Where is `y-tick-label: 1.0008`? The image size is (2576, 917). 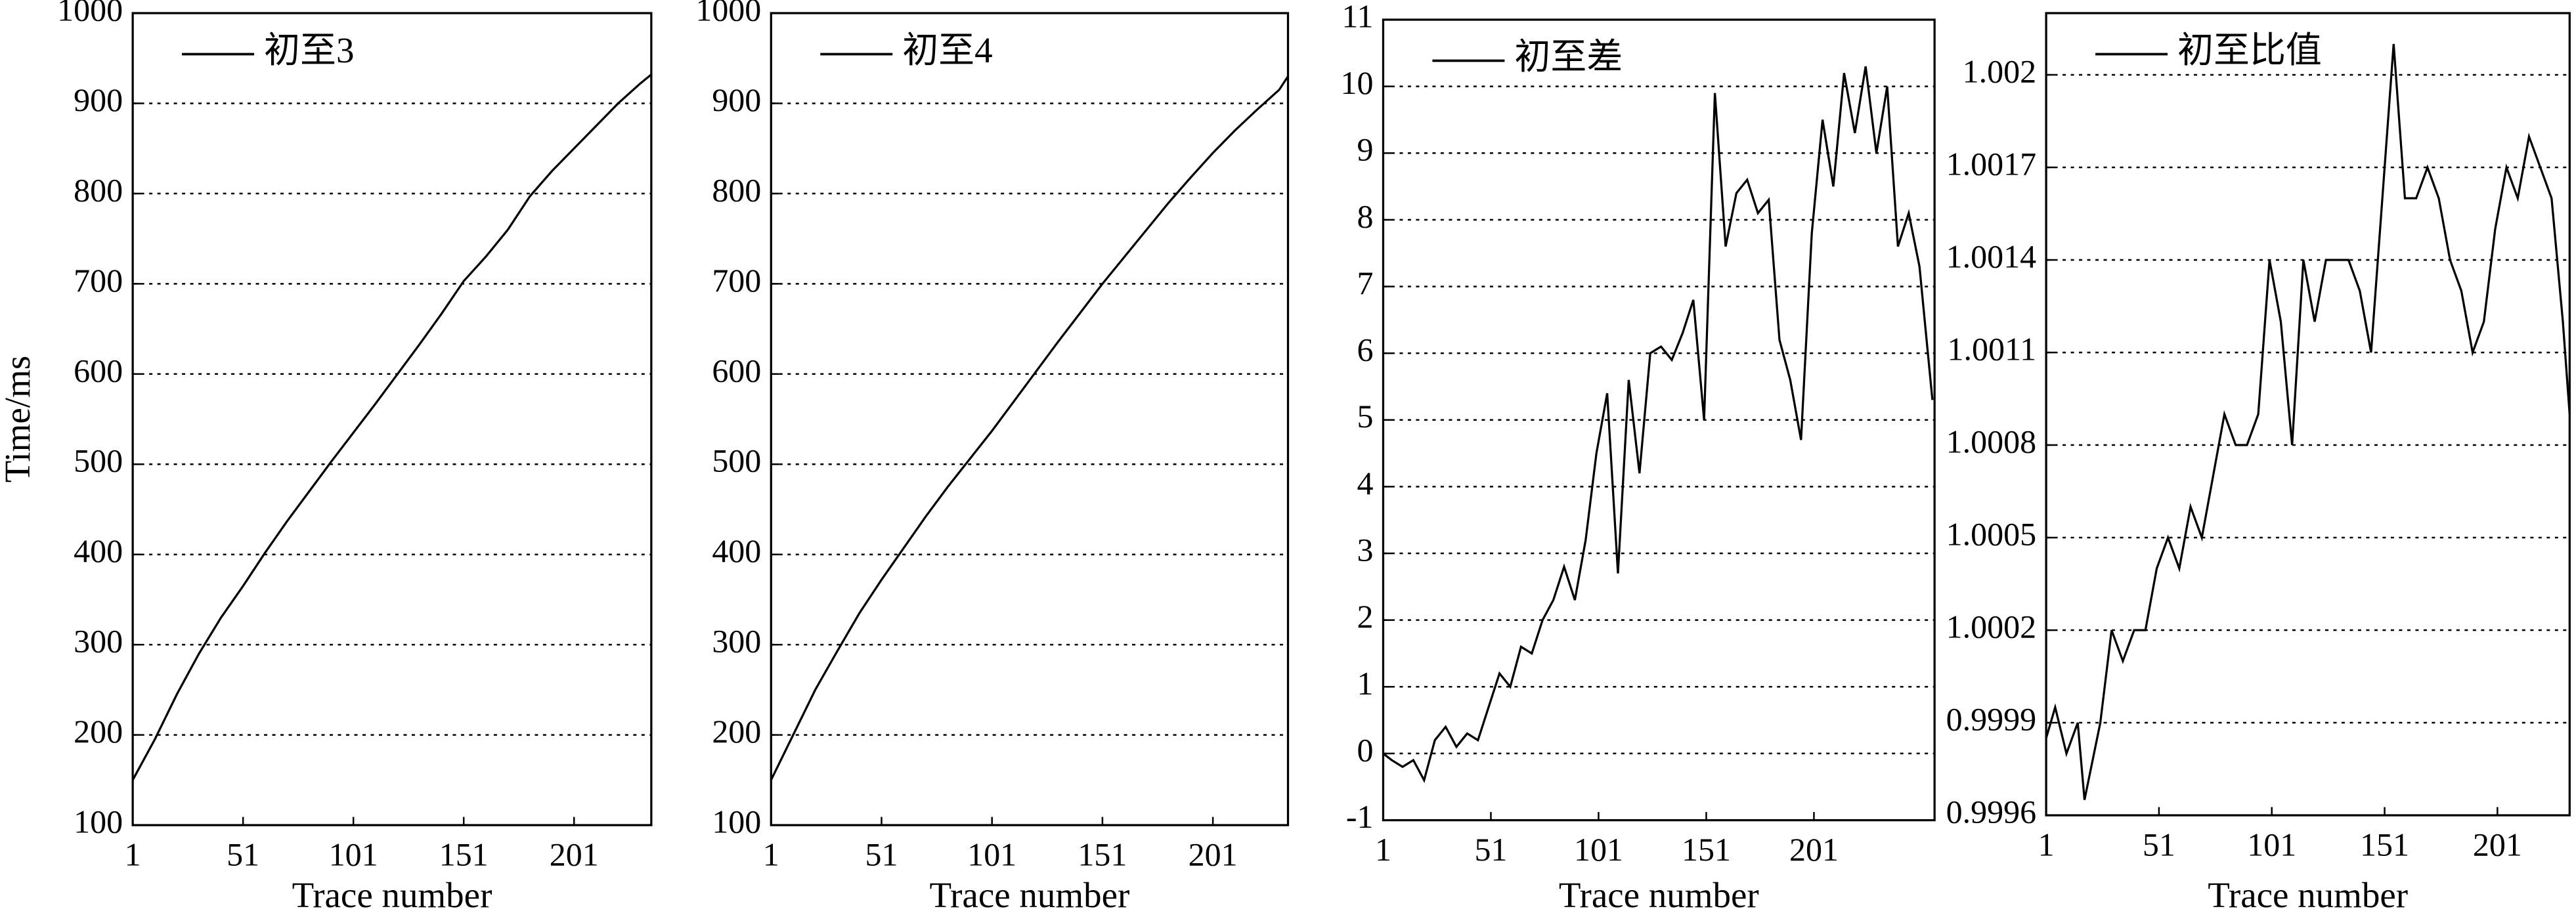 y-tick-label: 1.0008 is located at coordinates (1991, 441).